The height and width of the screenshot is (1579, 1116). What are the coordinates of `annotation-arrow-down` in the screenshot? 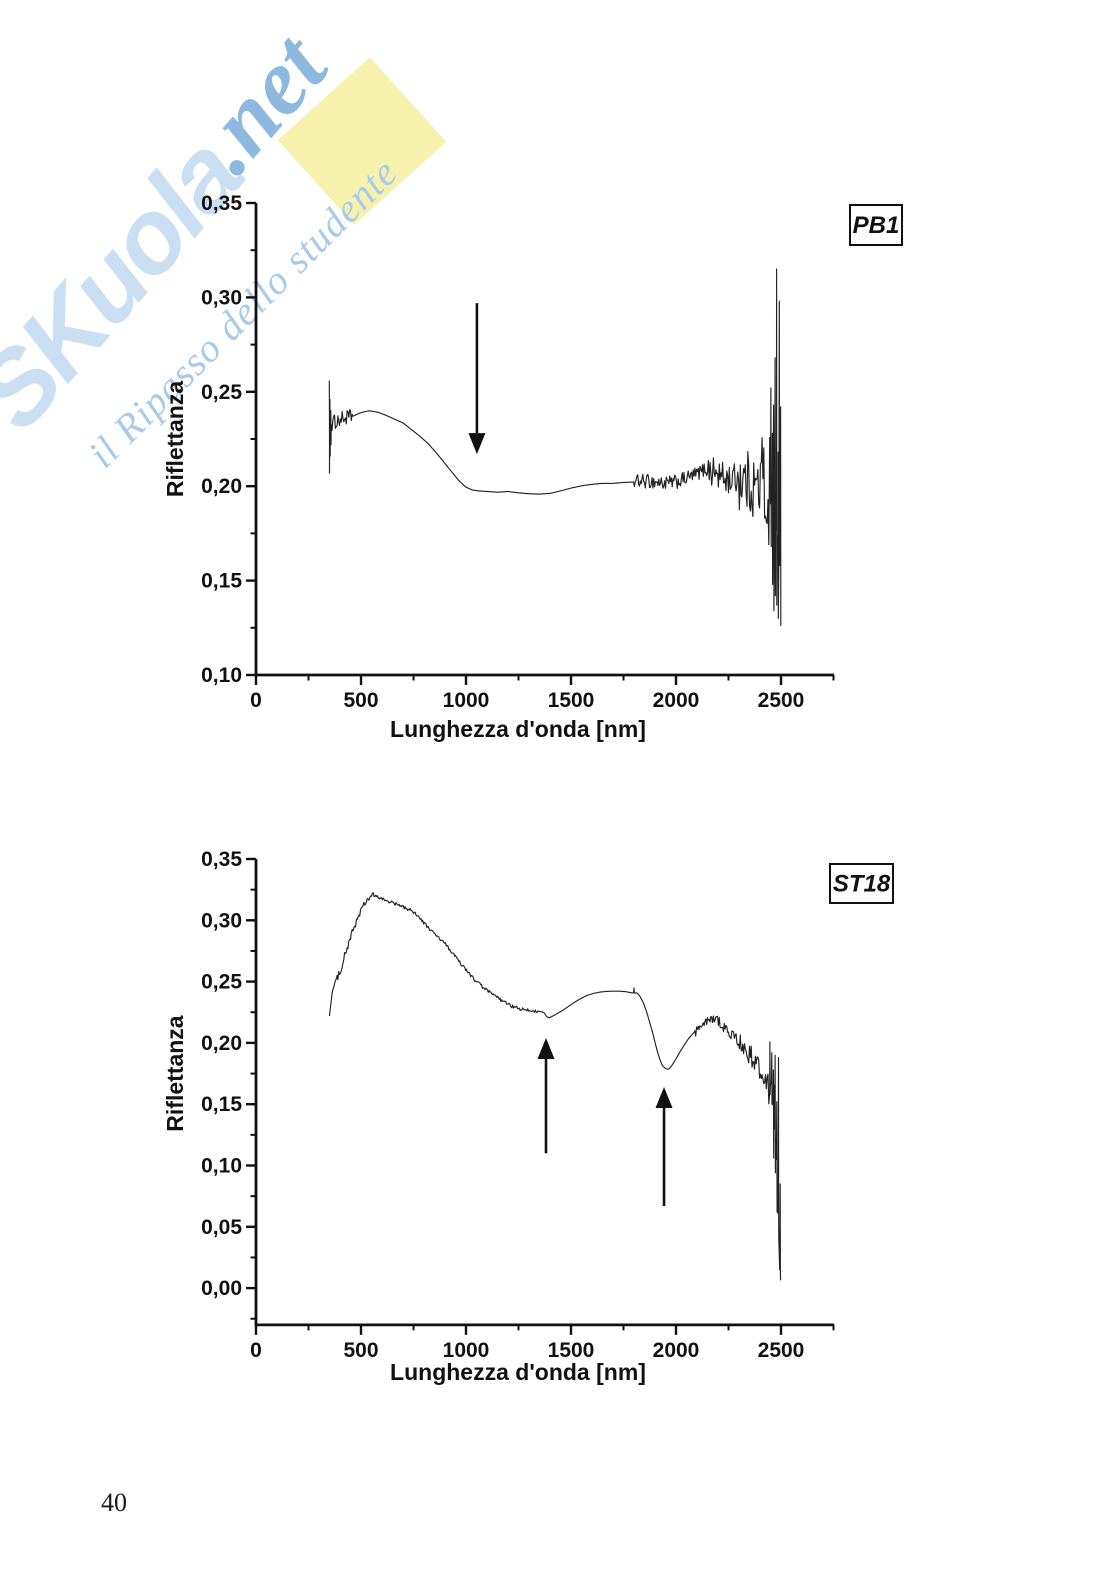 It's located at (477, 379).